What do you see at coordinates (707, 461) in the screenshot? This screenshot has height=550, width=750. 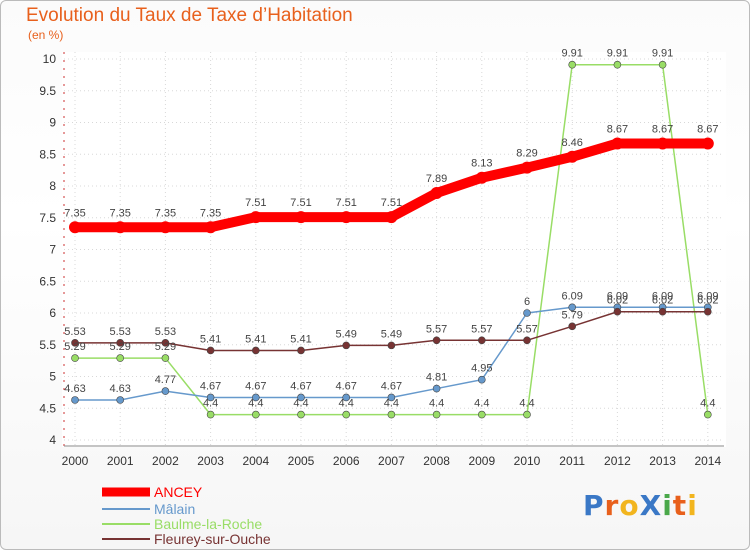 I see `x-tick-label: 2014` at bounding box center [707, 461].